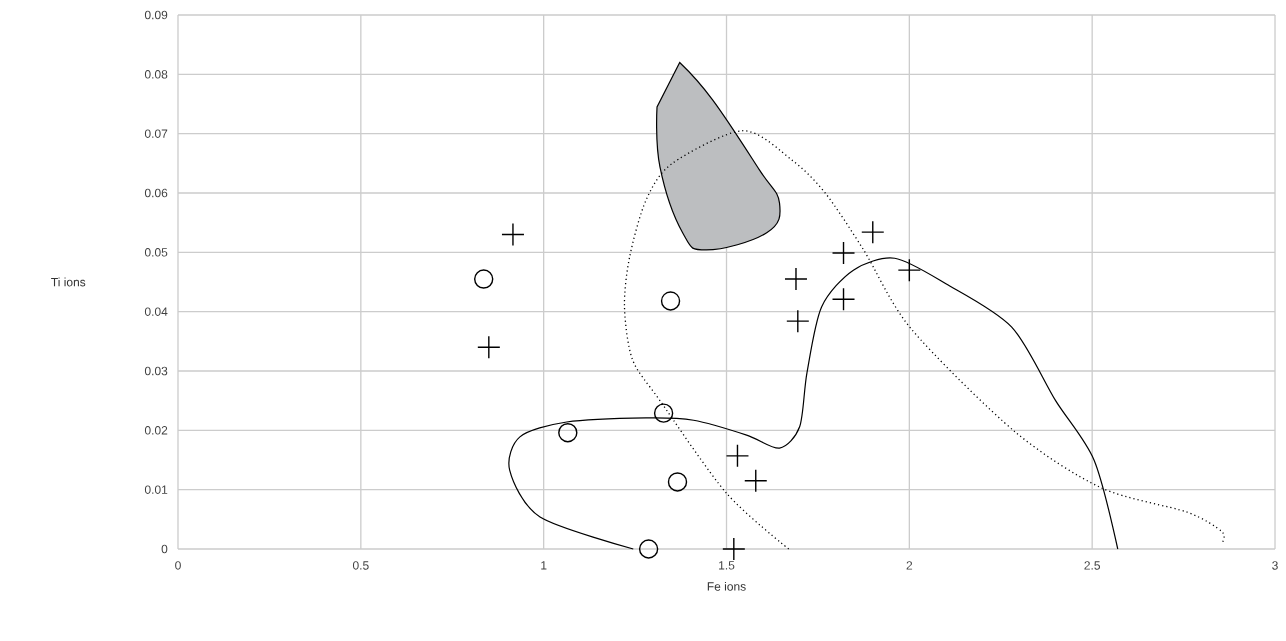  I want to click on y-tick-label: 0.04, so click(156, 311).